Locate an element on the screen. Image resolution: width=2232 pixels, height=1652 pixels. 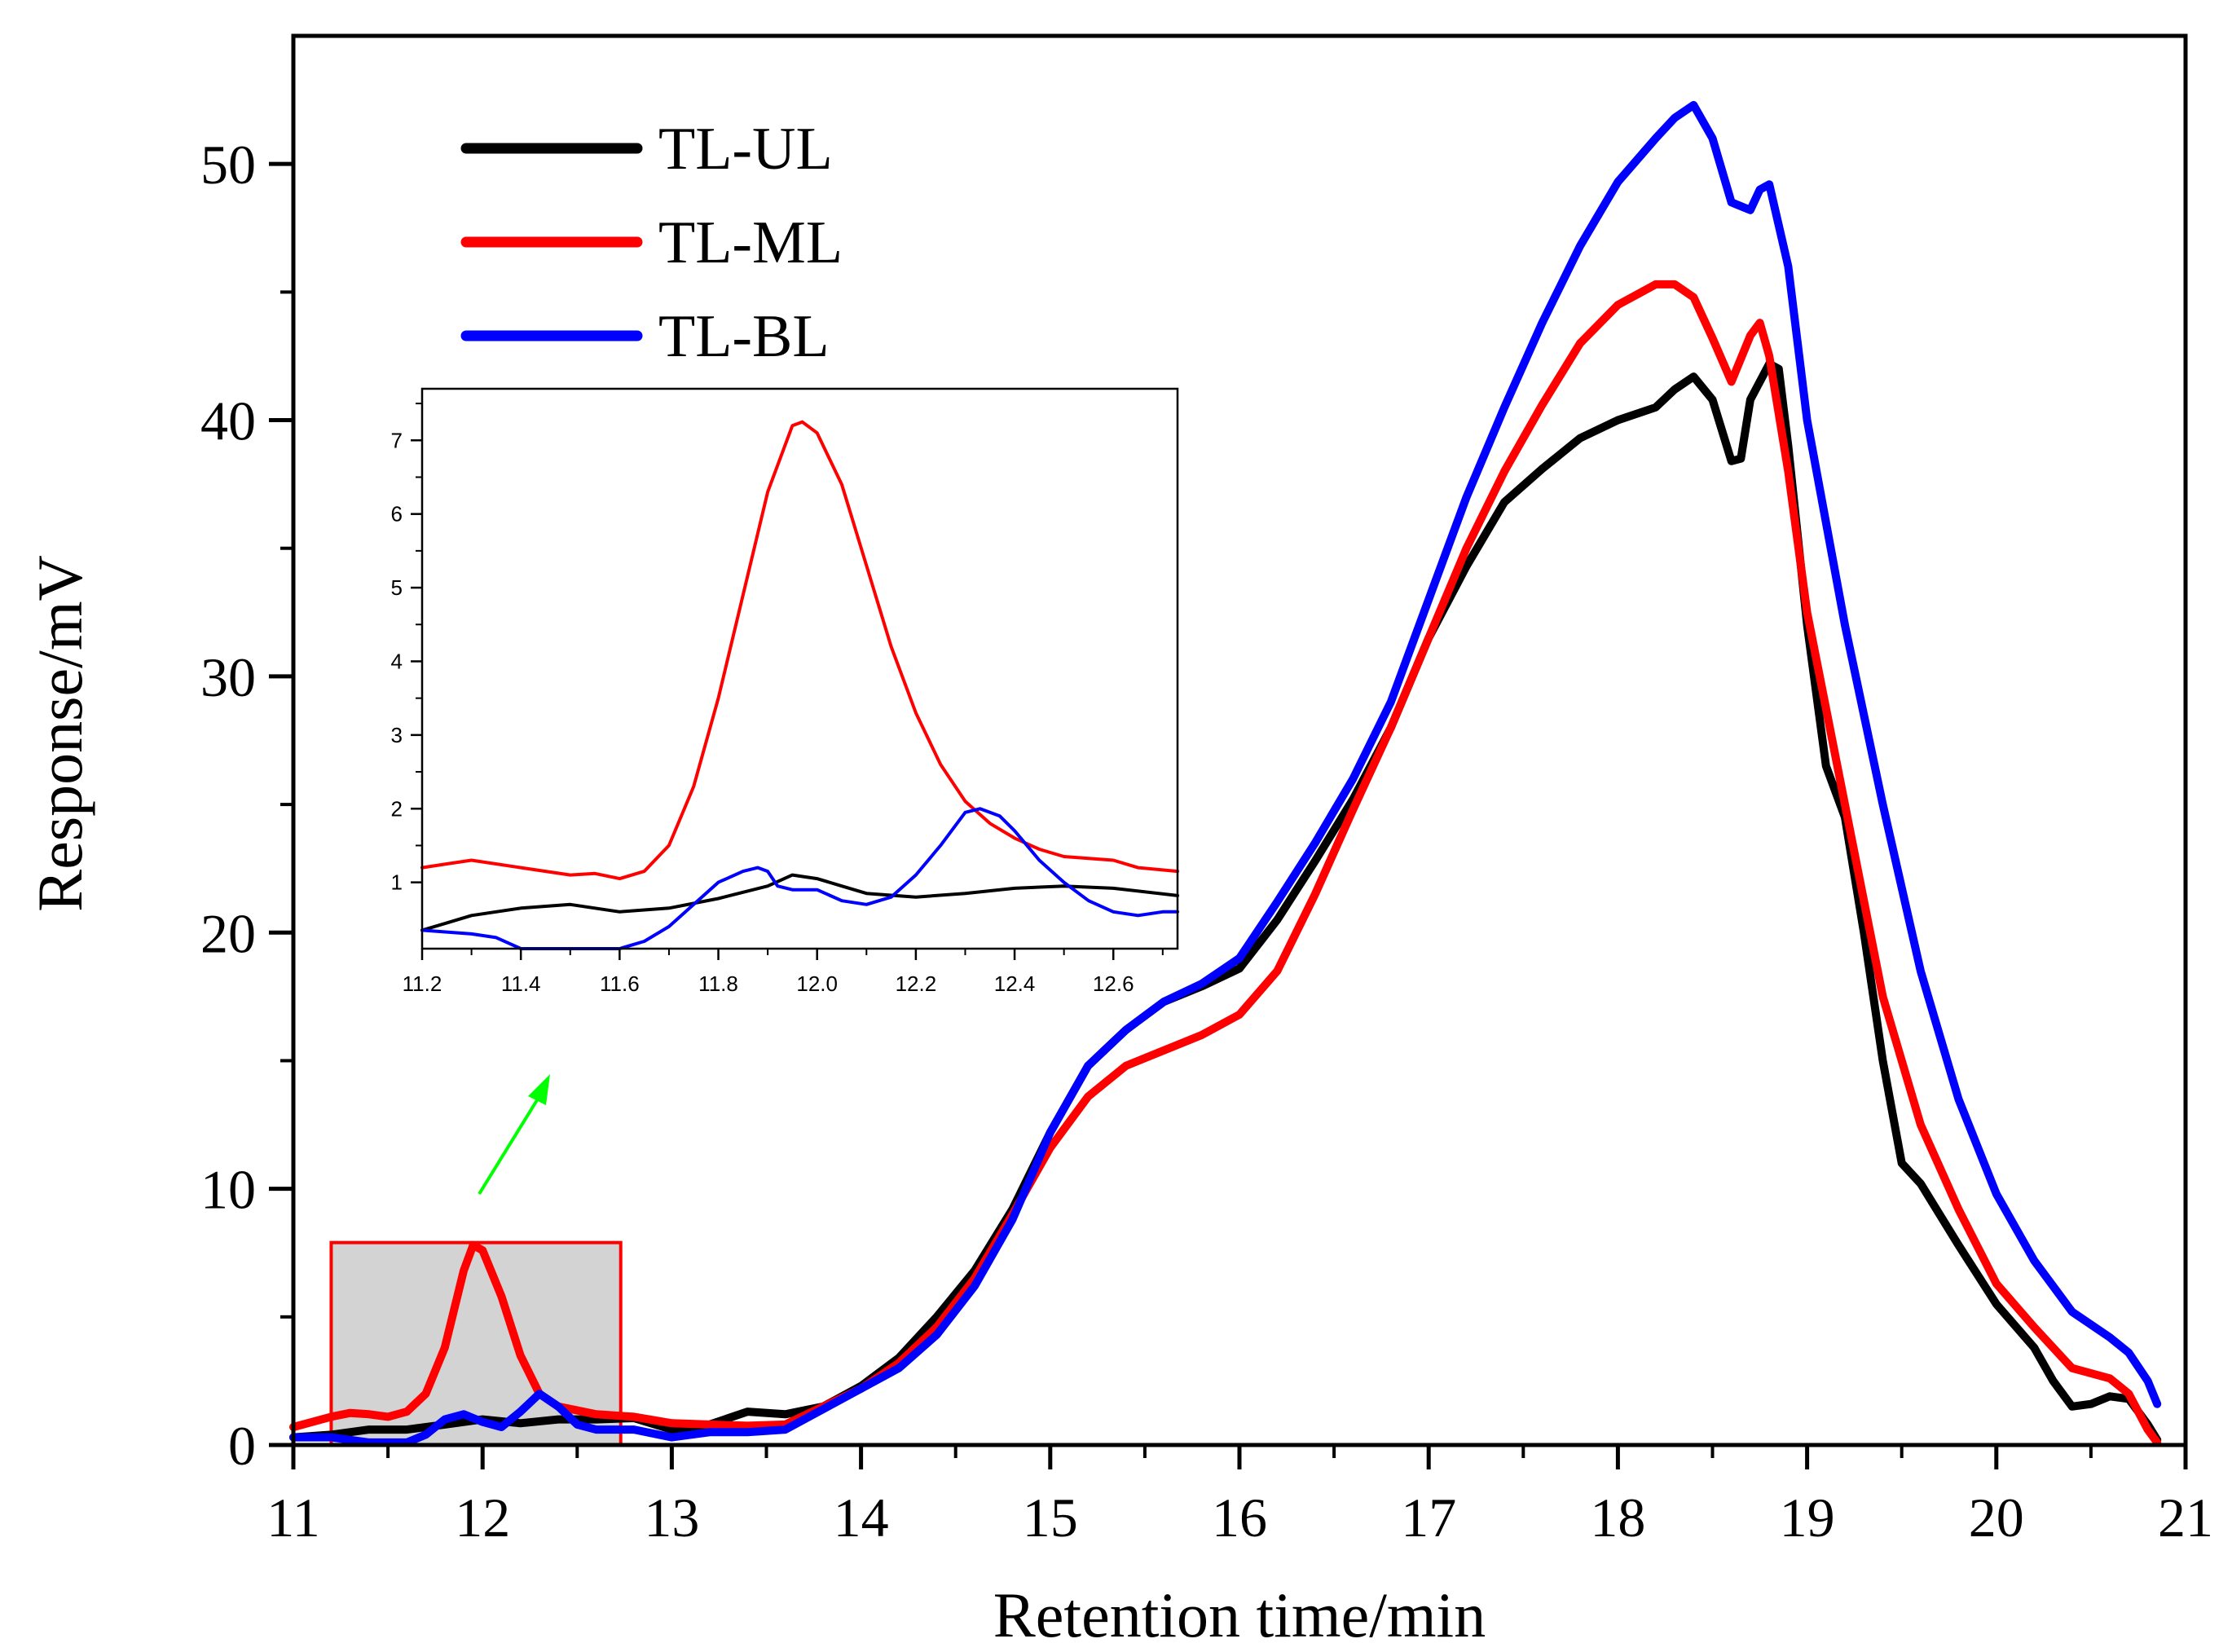
inset-background is located at coordinates (800, 669).